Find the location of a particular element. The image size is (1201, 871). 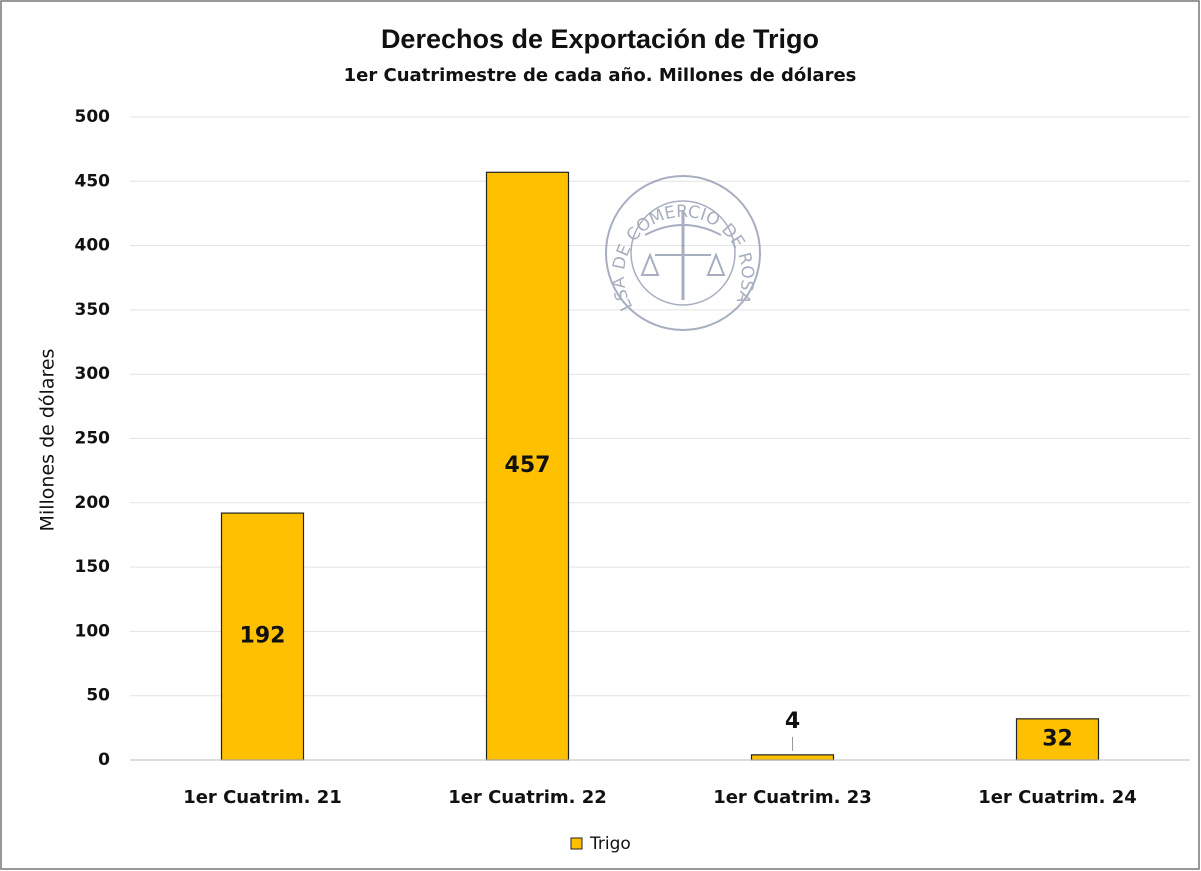

legend-swatch is located at coordinates (576, 843).